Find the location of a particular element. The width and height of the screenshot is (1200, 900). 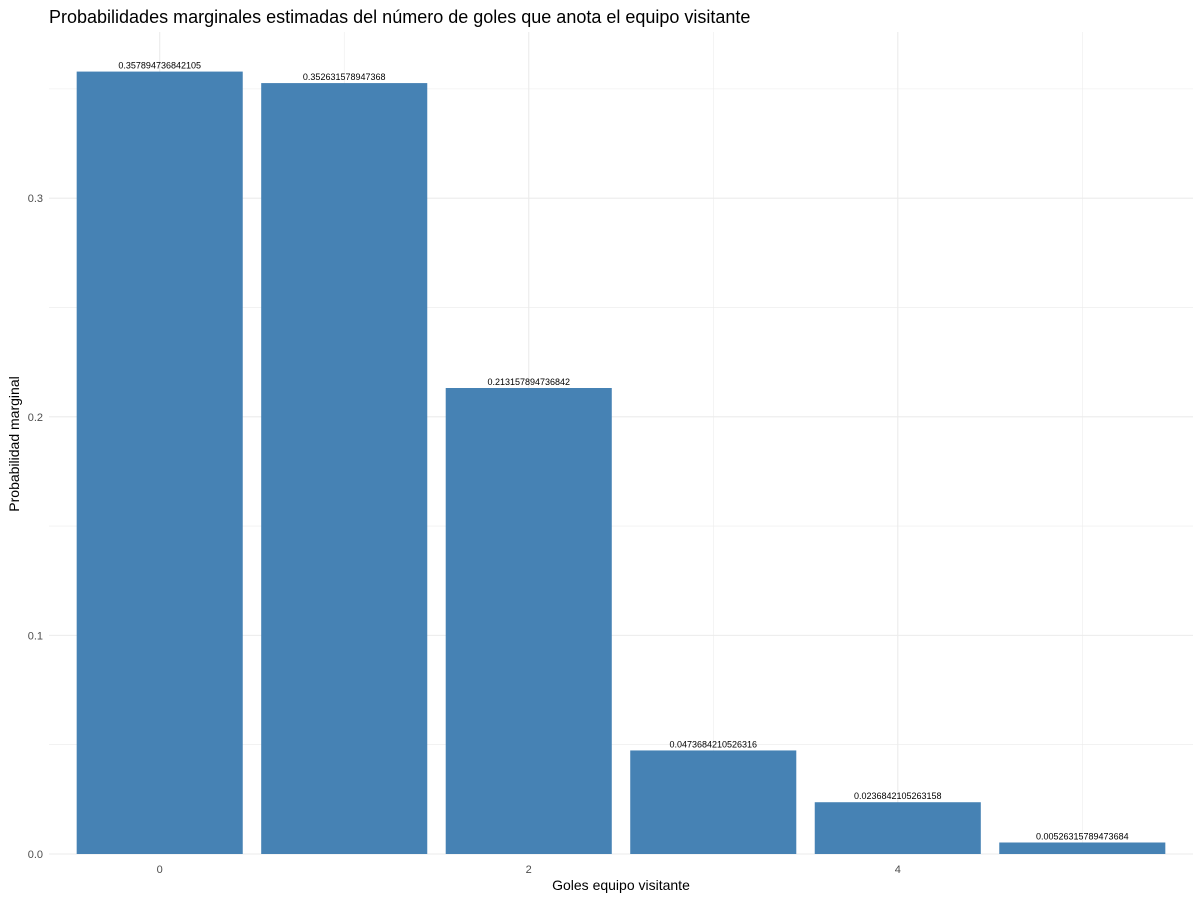

x-axis-title: Goles equipo visitante is located at coordinates (621, 885).